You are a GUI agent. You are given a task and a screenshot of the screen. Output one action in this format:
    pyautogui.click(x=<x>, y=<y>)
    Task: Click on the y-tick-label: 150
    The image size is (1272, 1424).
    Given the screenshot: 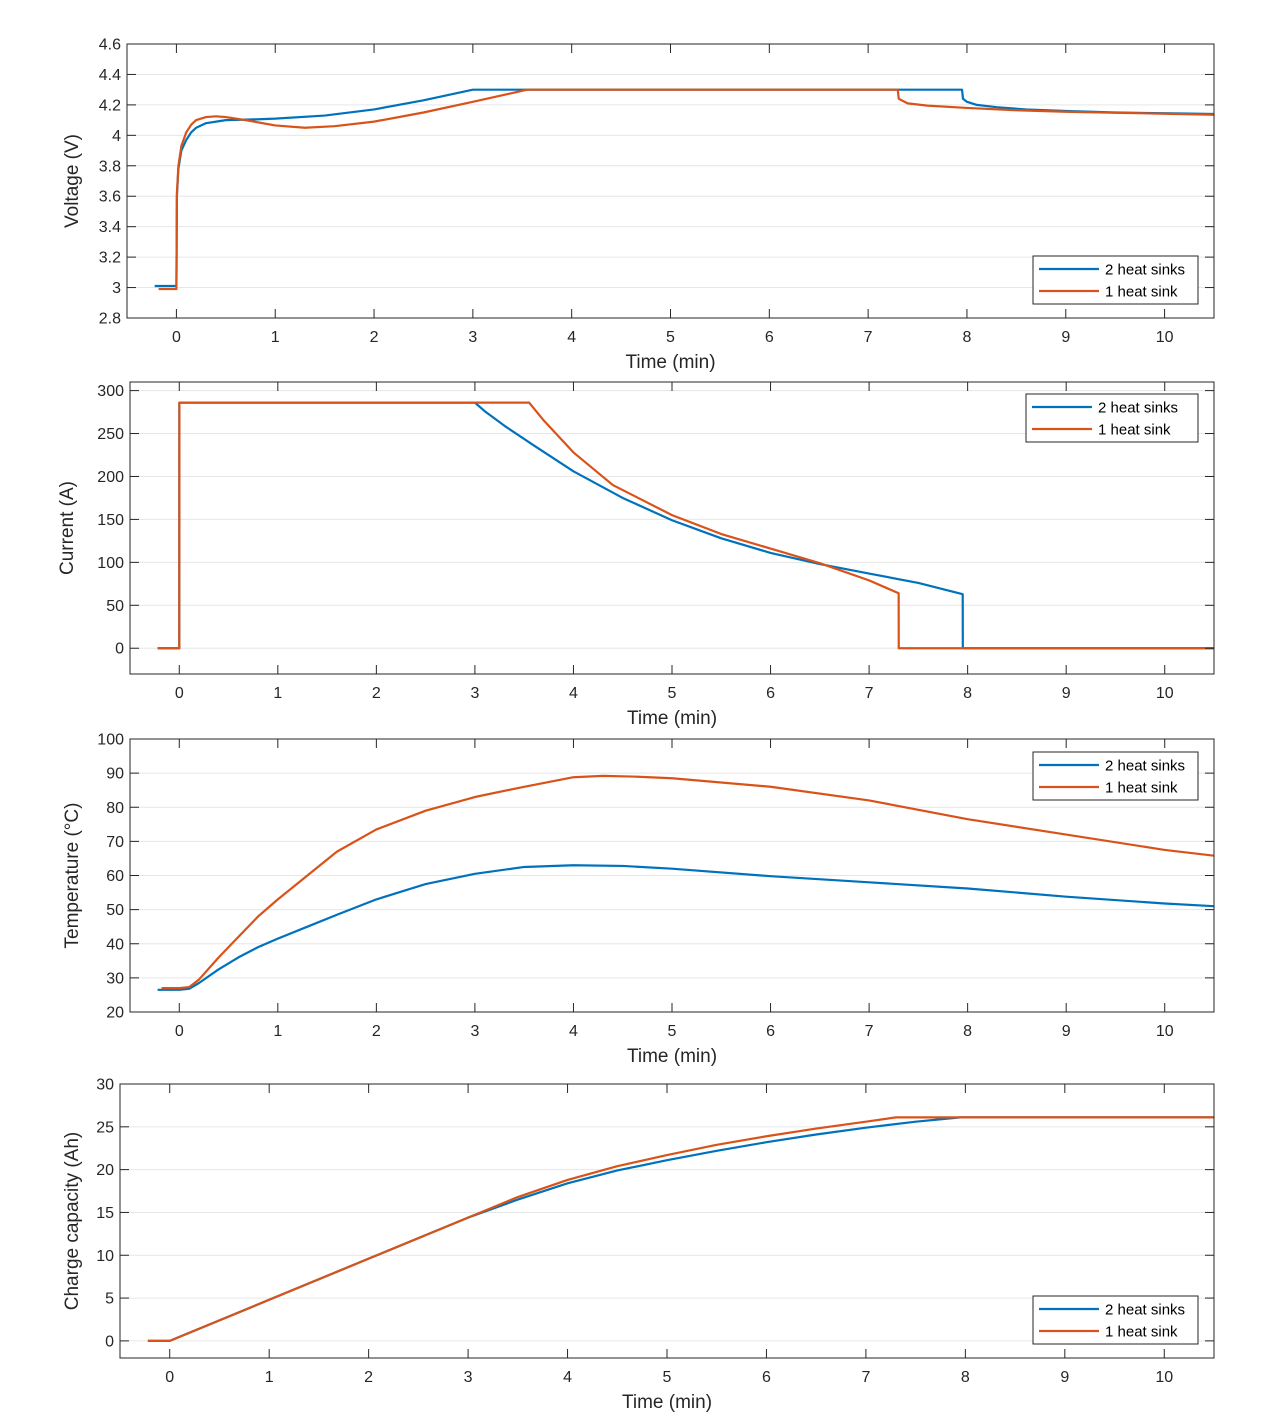 What is the action you would take?
    pyautogui.click(x=110, y=520)
    